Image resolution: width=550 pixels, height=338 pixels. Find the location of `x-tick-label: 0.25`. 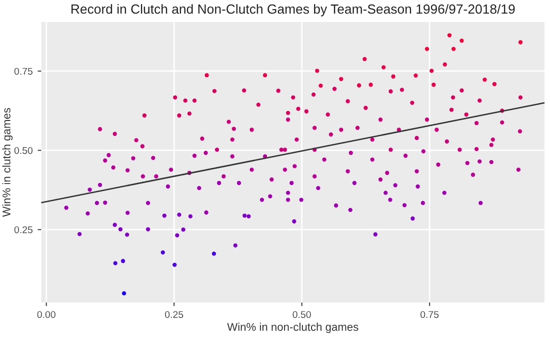

x-tick-label: 0.25 is located at coordinates (174, 314).